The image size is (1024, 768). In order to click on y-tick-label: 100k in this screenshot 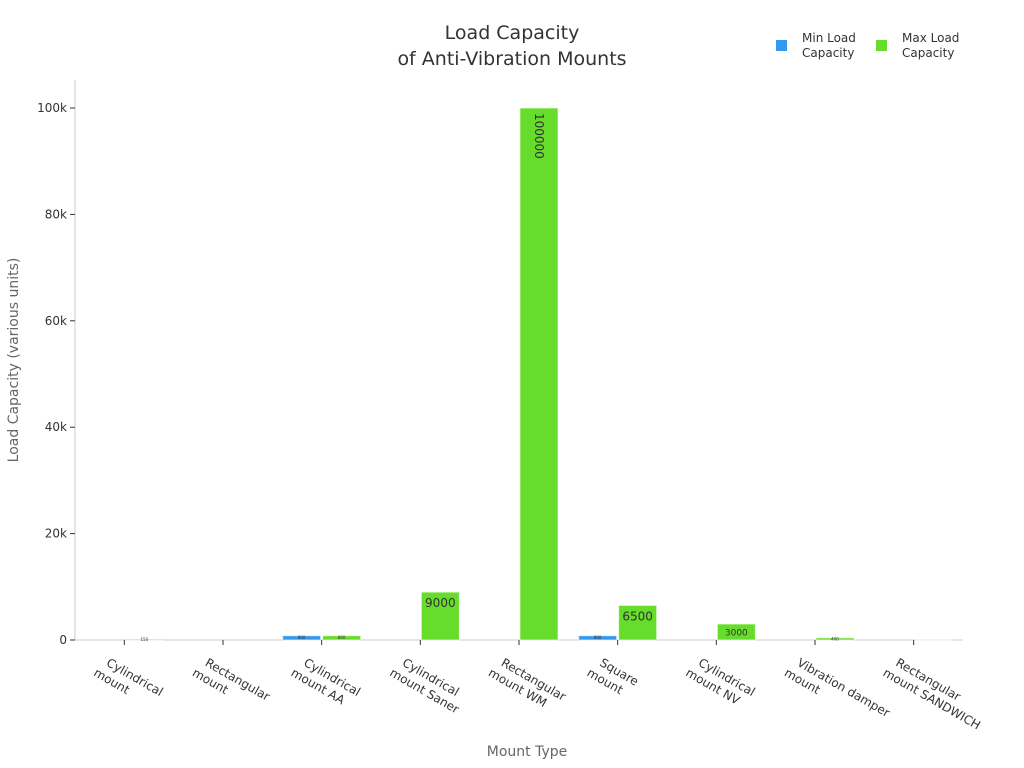, I will do `click(52, 108)`.